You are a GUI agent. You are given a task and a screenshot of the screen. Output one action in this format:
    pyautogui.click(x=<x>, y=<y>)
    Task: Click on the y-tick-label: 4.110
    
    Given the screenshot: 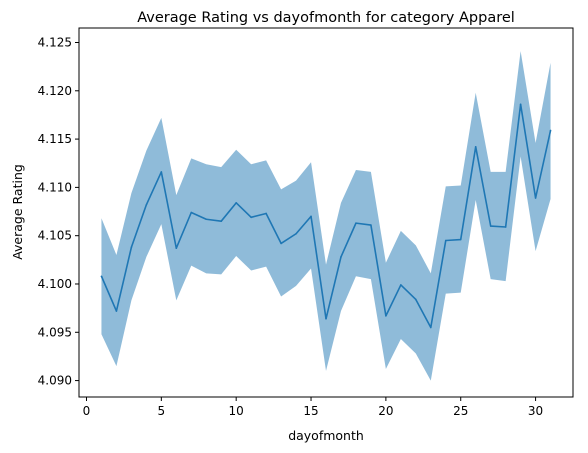 What is the action you would take?
    pyautogui.click(x=55, y=187)
    